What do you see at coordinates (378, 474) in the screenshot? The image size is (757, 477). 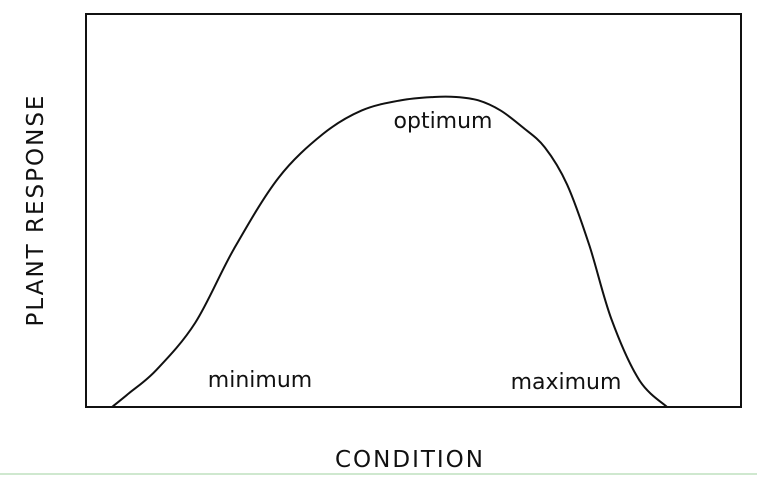 I see `bottom-divider-line` at bounding box center [378, 474].